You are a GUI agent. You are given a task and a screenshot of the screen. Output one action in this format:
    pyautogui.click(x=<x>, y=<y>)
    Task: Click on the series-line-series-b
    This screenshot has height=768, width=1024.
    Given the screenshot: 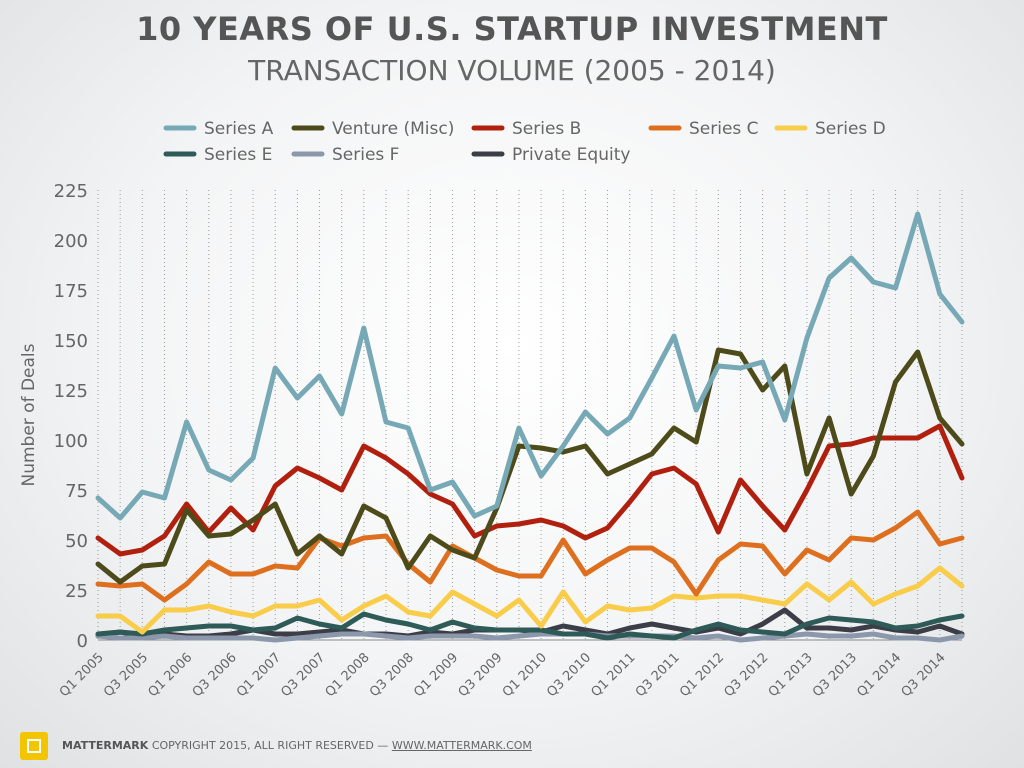 What is the action you would take?
    pyautogui.click(x=530, y=490)
    